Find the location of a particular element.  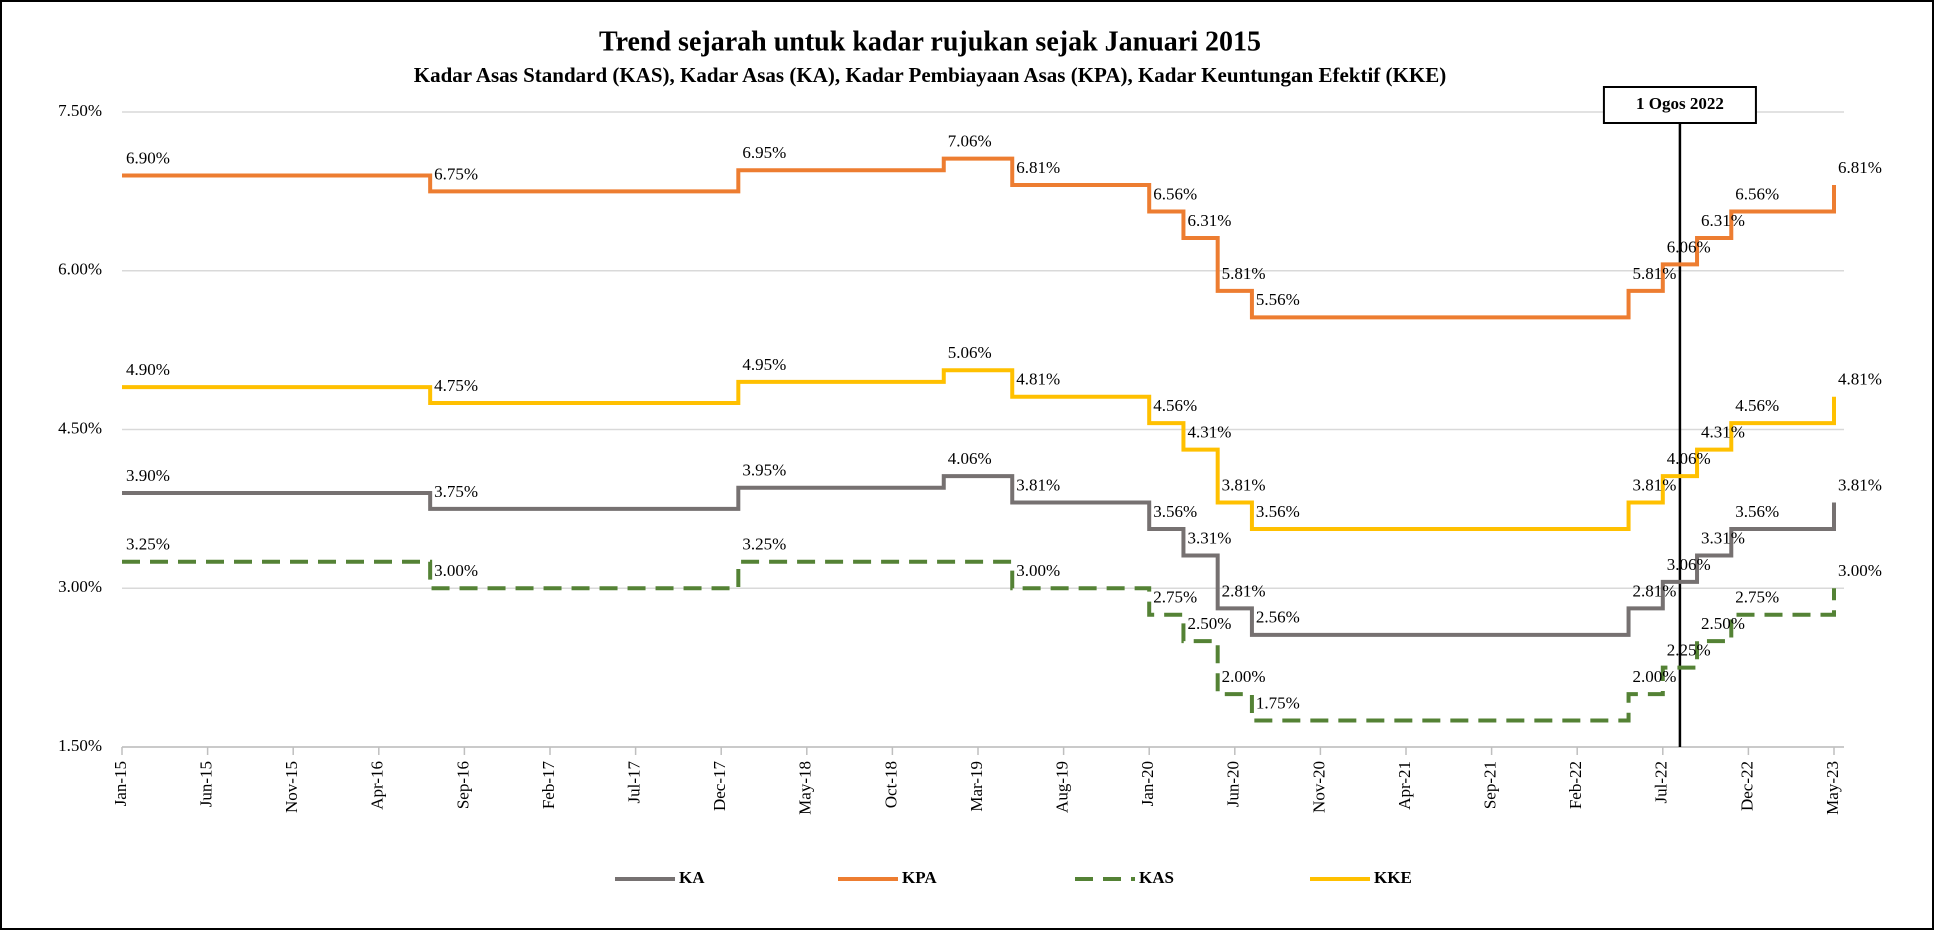

legend-label: KAS is located at coordinates (1156, 877).